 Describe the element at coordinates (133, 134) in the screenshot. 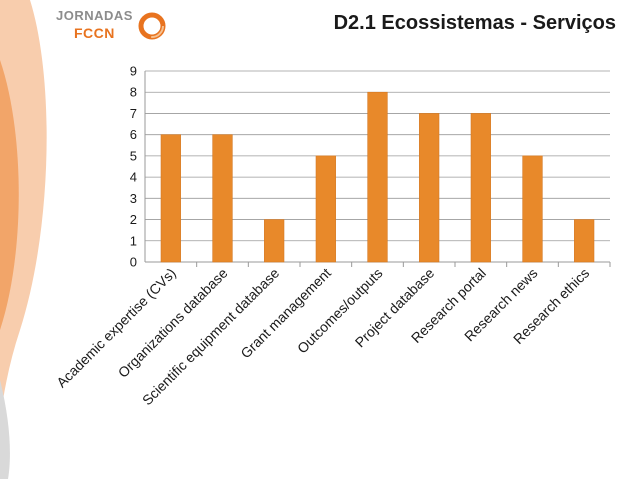

I see `y-tick-label: 6` at that location.